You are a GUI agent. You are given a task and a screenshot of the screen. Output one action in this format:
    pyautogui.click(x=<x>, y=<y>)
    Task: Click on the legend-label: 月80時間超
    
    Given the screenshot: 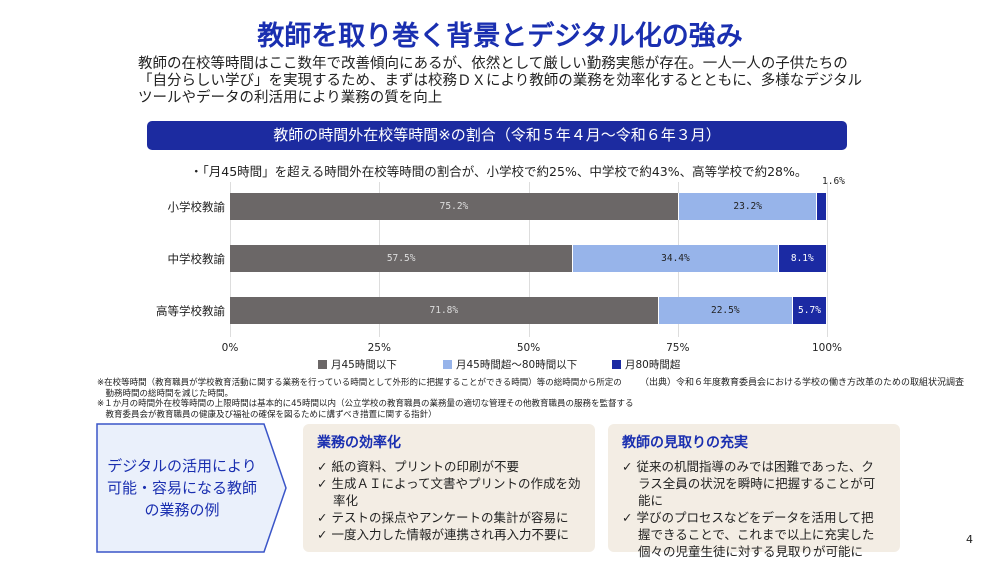 What is the action you would take?
    pyautogui.click(x=653, y=365)
    